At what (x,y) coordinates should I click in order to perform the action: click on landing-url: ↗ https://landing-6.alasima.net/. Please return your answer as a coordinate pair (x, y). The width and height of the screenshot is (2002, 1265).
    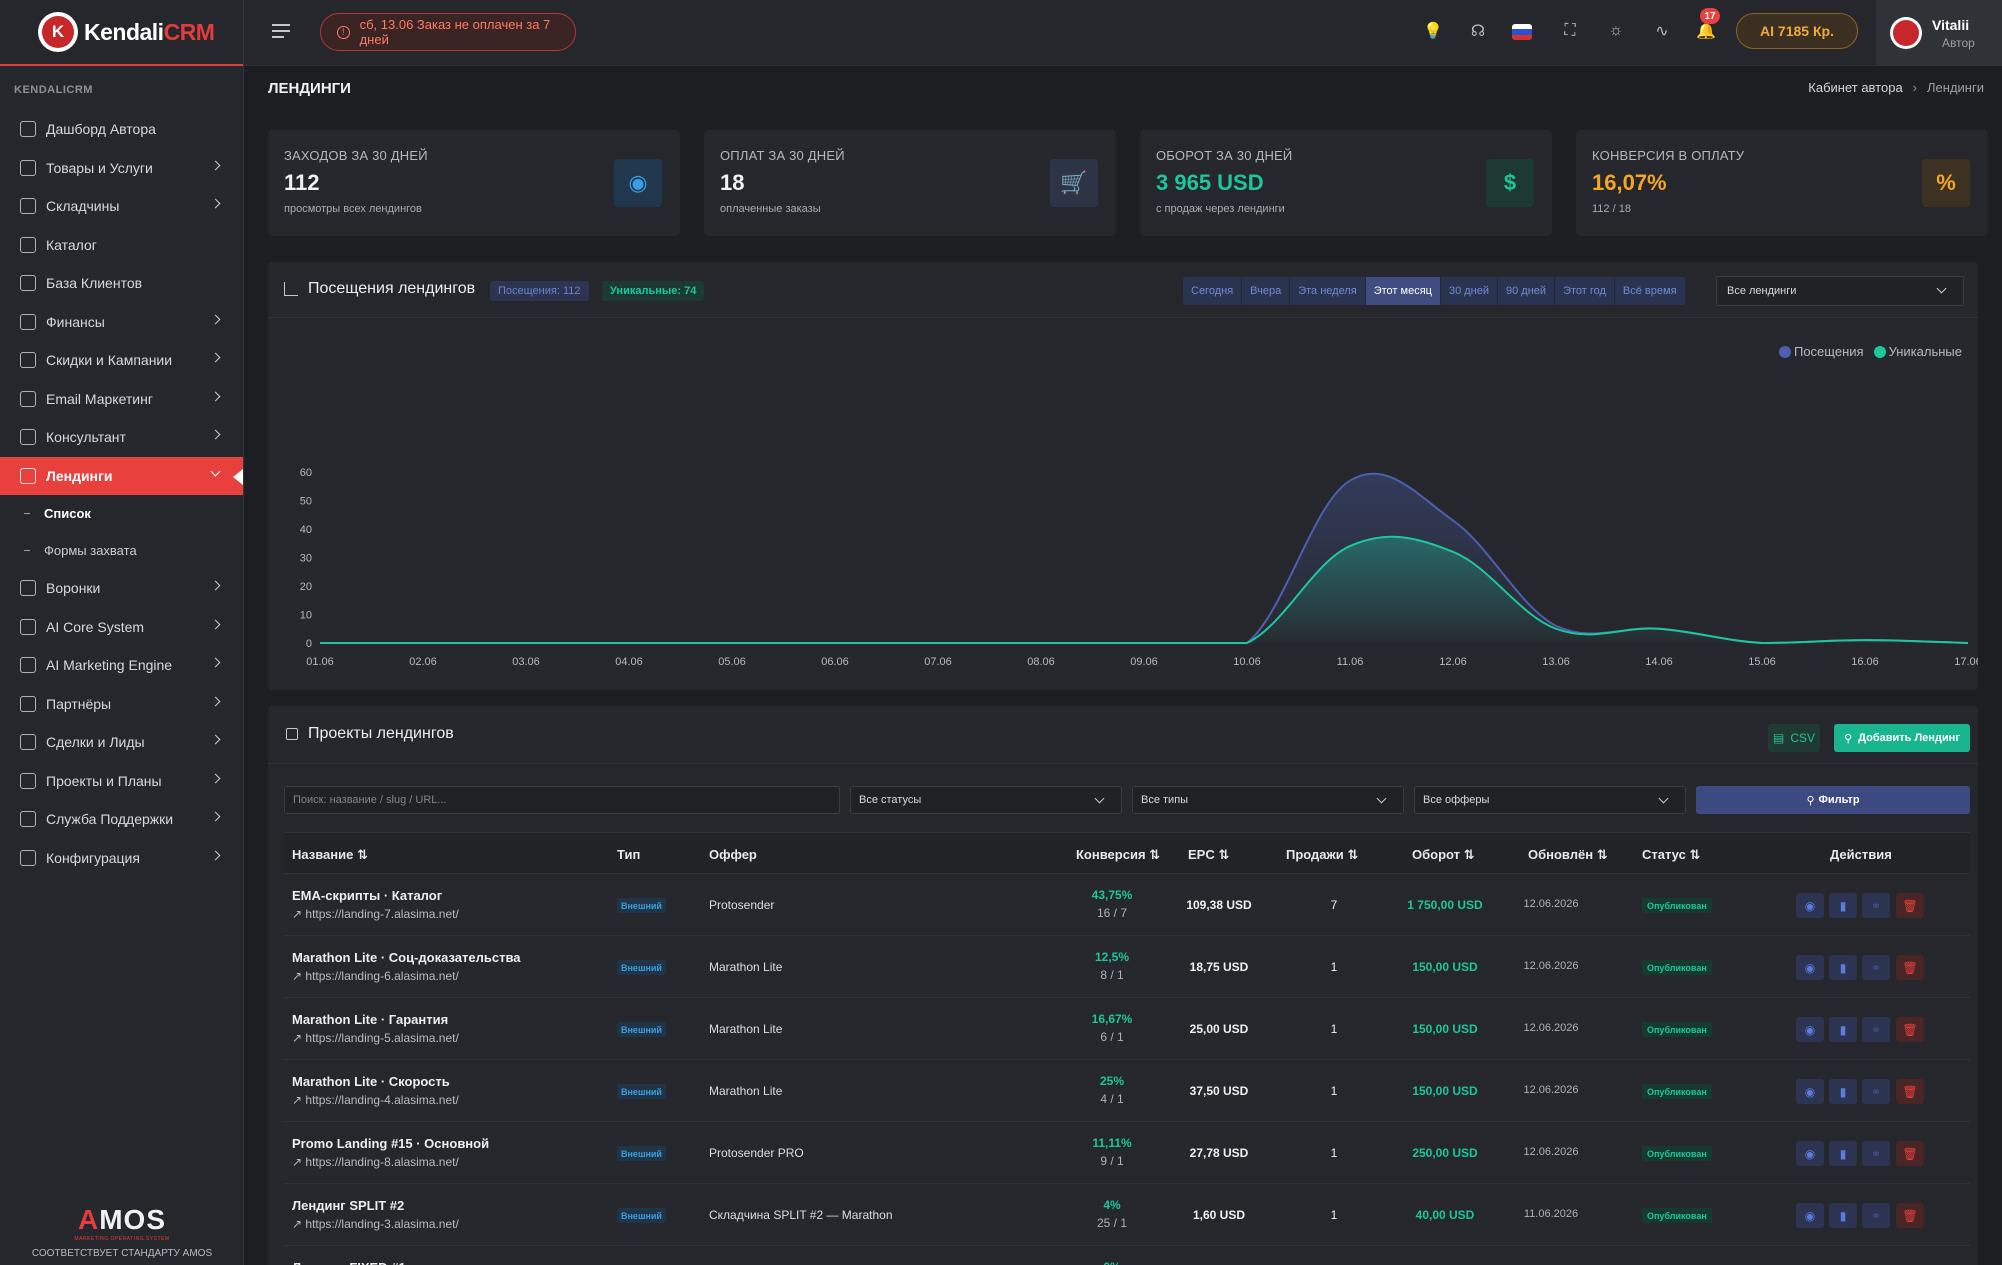
    Looking at the image, I should click on (375, 976).